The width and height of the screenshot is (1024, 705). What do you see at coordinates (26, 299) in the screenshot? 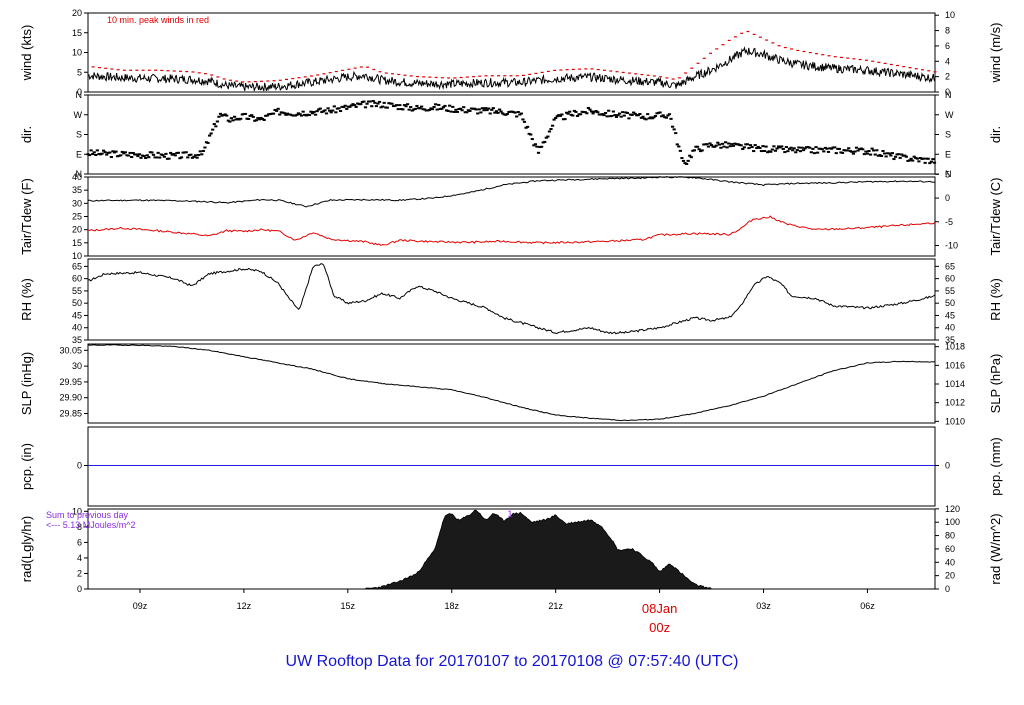
I see `rh-left-axis-title: RH (%)` at bounding box center [26, 299].